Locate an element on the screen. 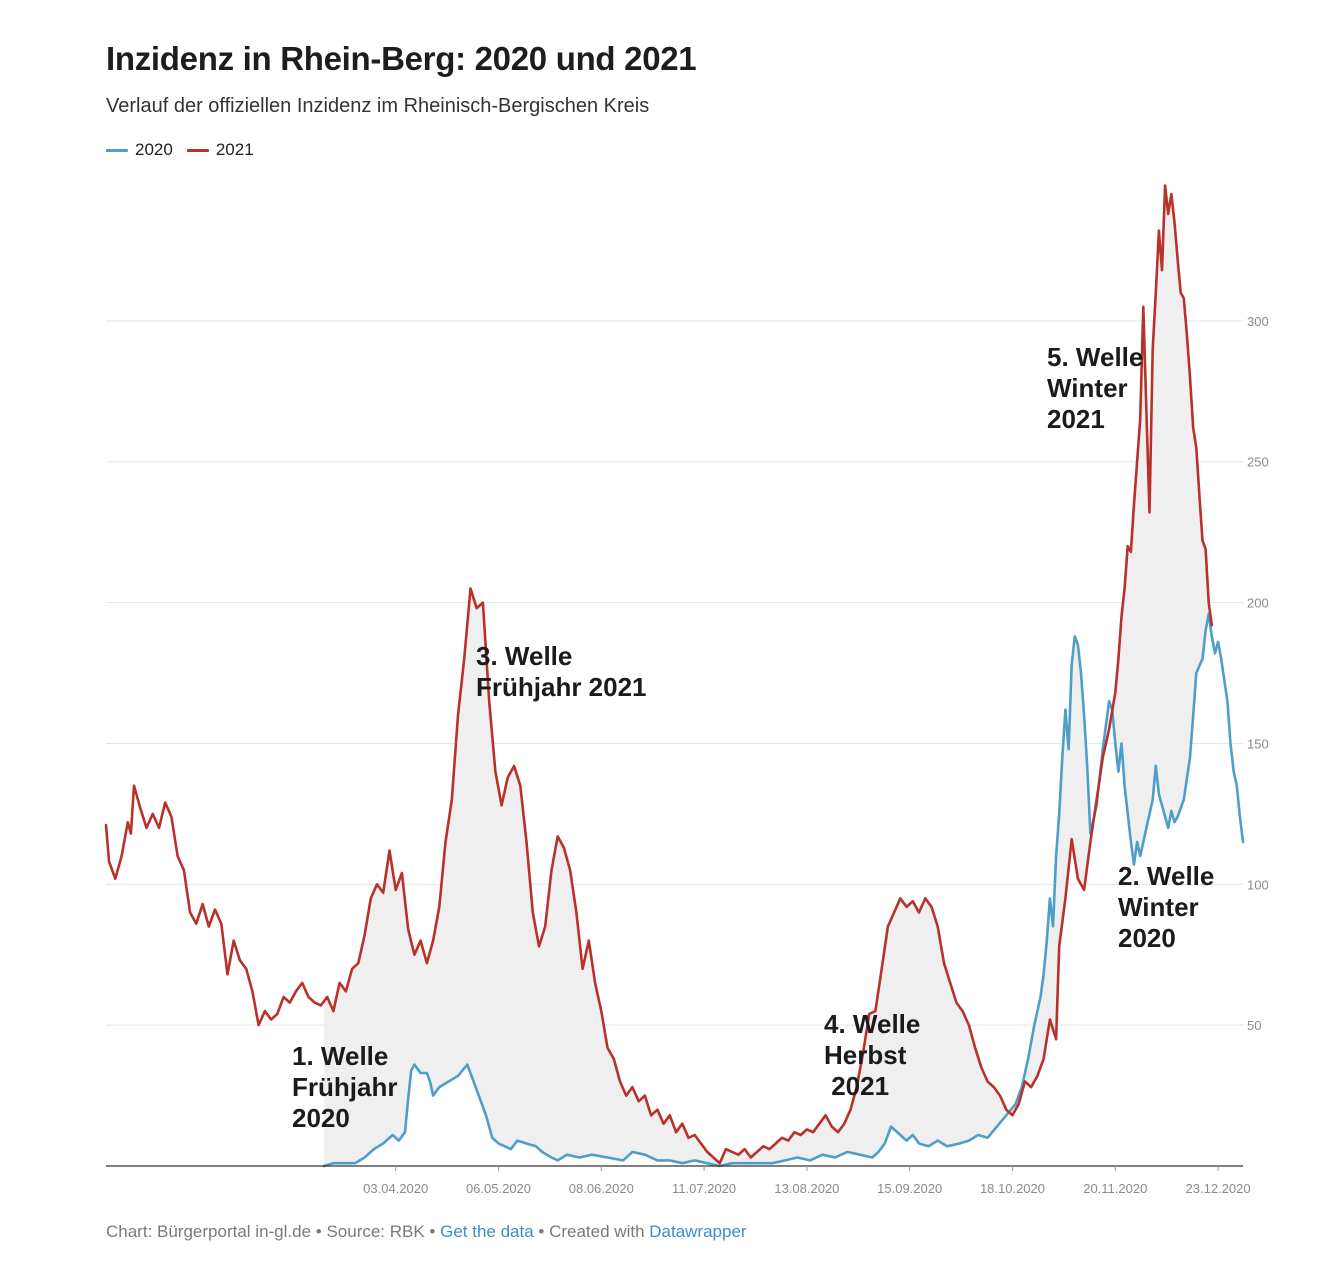 Image resolution: width=1320 pixels, height=1286 pixels. y-tick-label-100: 100 is located at coordinates (1258, 884).